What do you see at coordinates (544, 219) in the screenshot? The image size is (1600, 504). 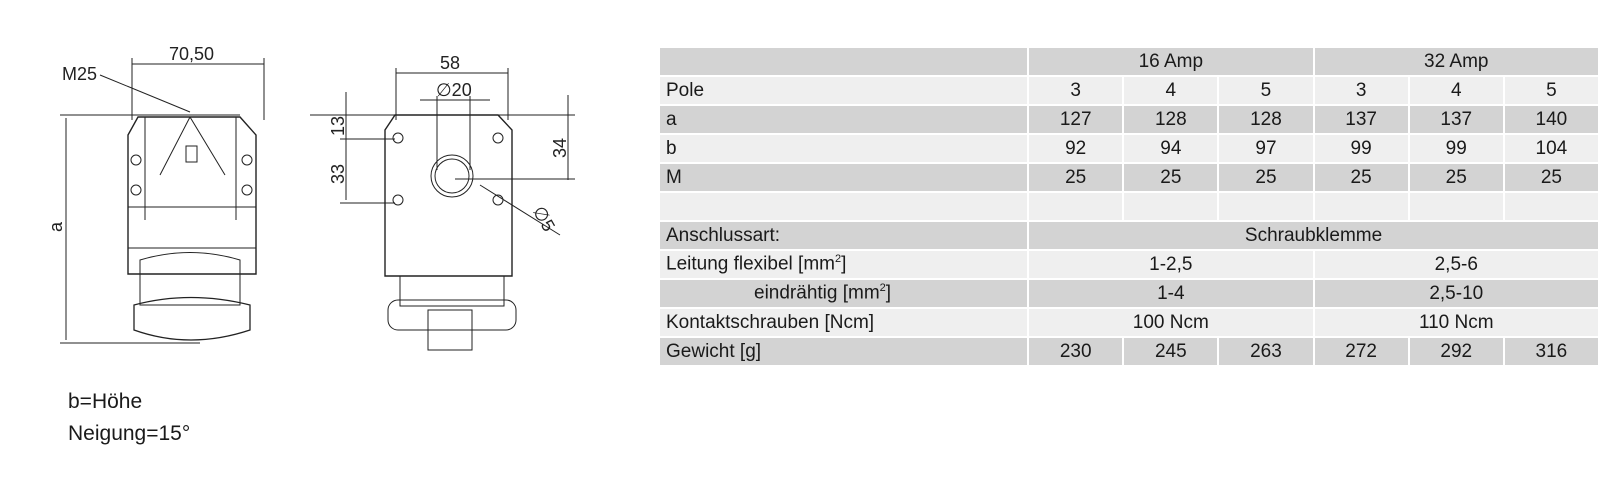 I see `screw-hole-label: ∅5` at bounding box center [544, 219].